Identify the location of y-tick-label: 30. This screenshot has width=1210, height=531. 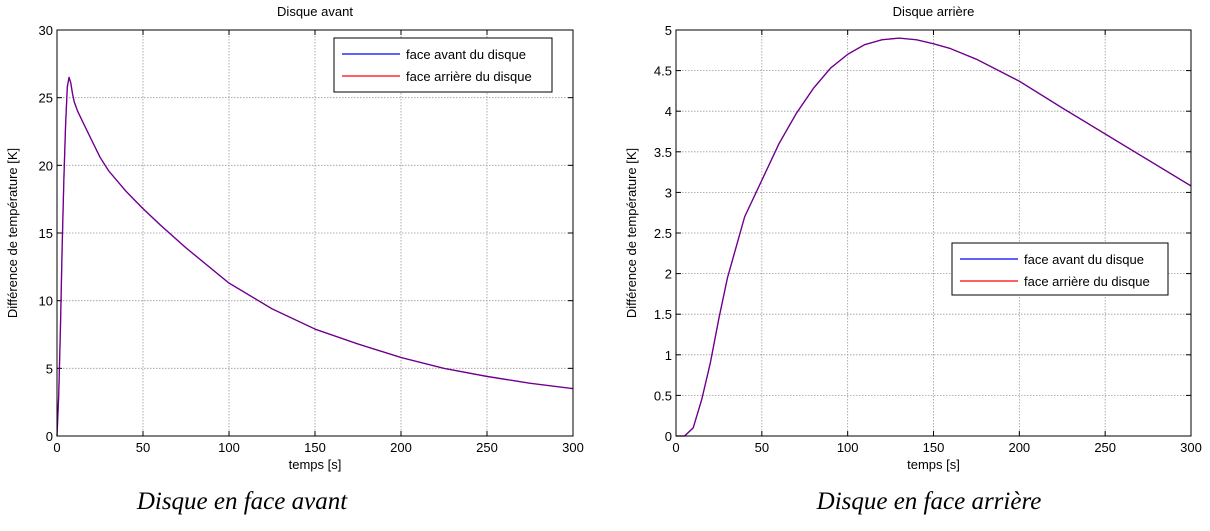
(46, 30).